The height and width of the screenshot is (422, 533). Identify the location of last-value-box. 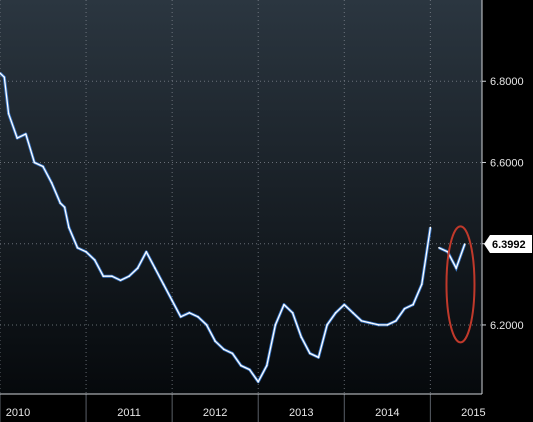
(508, 244).